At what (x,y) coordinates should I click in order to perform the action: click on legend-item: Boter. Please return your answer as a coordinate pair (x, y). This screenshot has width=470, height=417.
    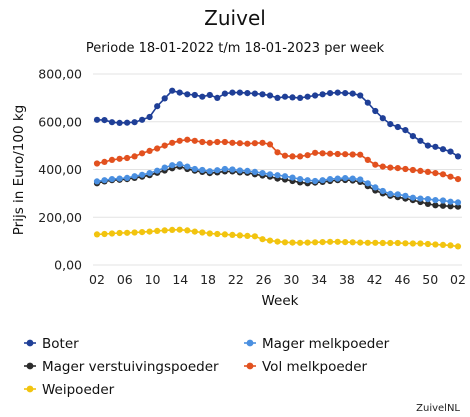
    Looking at the image, I should click on (51, 344).